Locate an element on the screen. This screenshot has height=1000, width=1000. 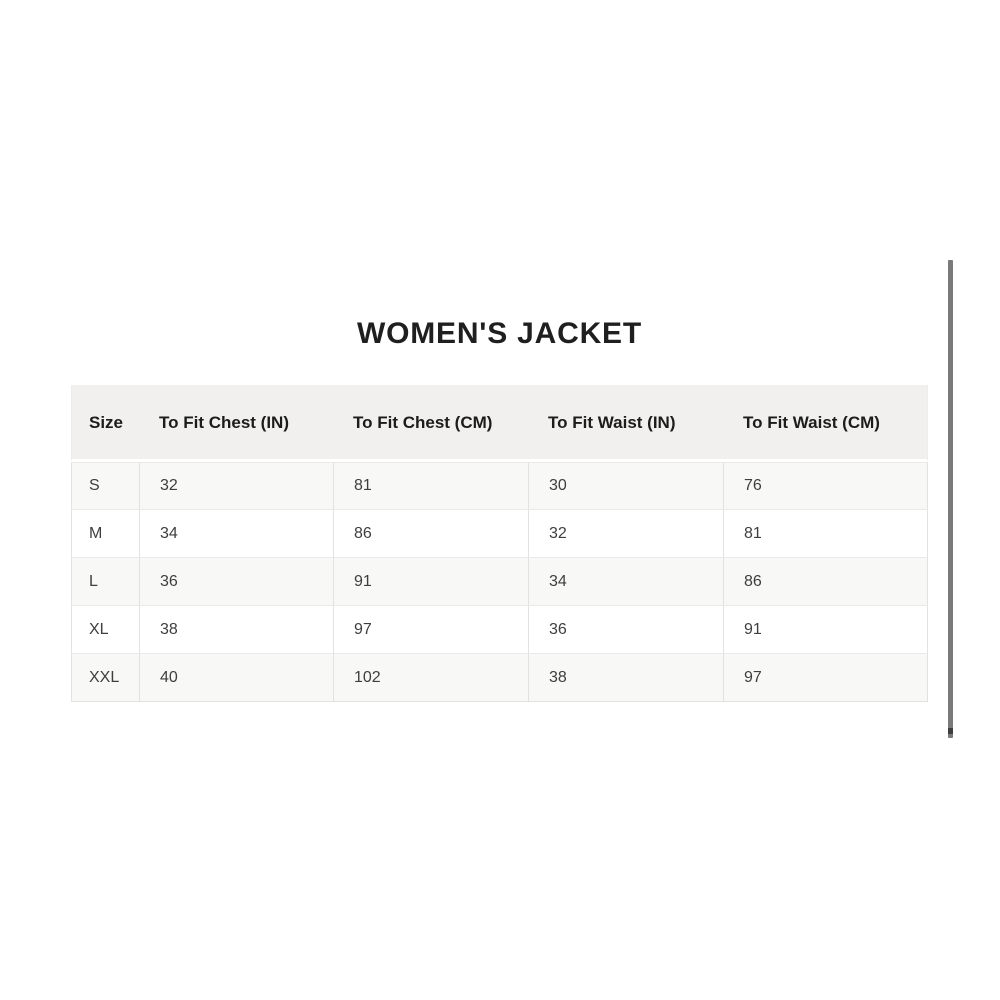
column-header-waist-in-label: To Fit Waist (IN) is located at coordinates (612, 422).